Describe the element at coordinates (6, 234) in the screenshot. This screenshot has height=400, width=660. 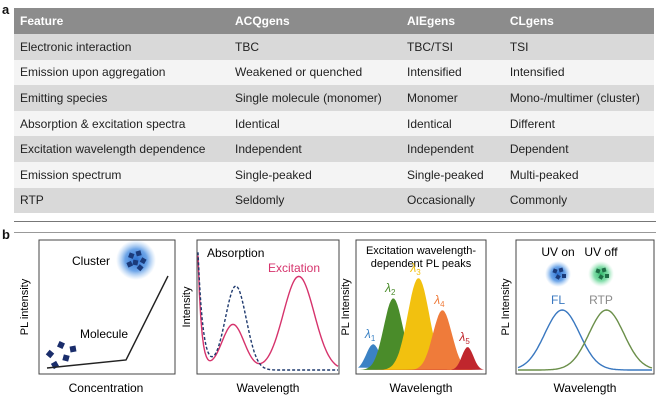
I see `panel-b-label: b` at that location.